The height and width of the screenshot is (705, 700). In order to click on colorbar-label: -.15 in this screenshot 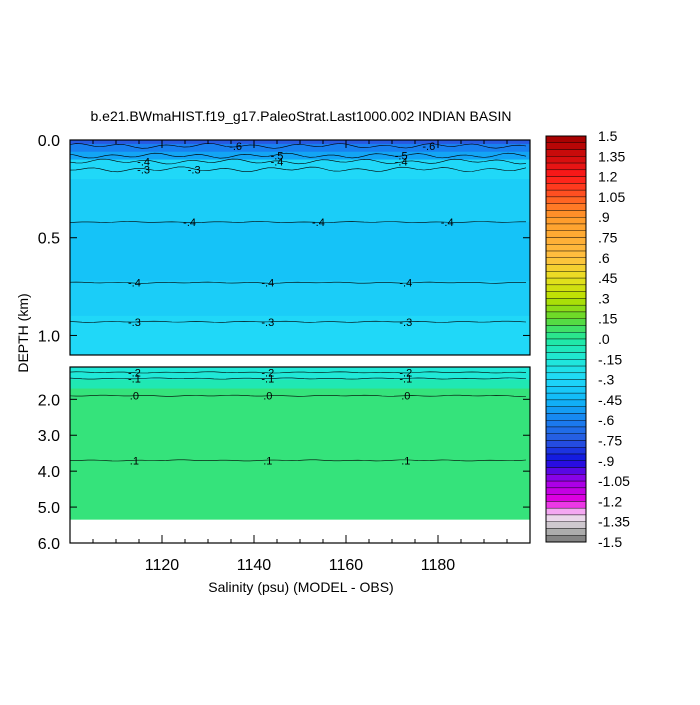, I will do `click(610, 359)`.